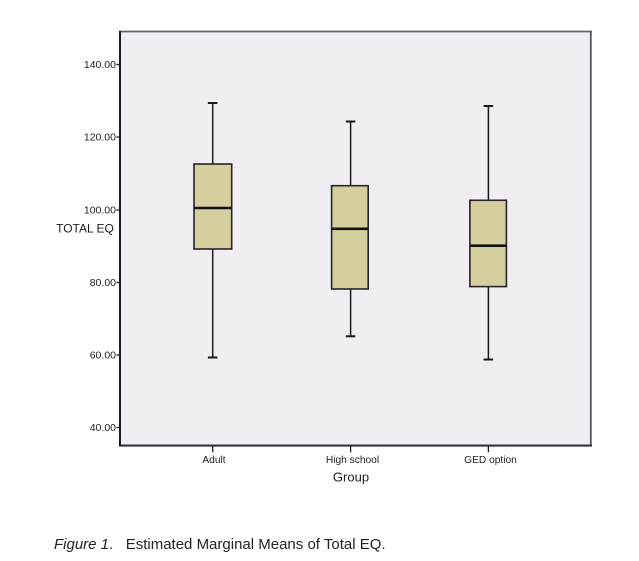 This screenshot has height=561, width=639. Describe the element at coordinates (100, 211) in the screenshot. I see `svg-text: 100.00` at that location.